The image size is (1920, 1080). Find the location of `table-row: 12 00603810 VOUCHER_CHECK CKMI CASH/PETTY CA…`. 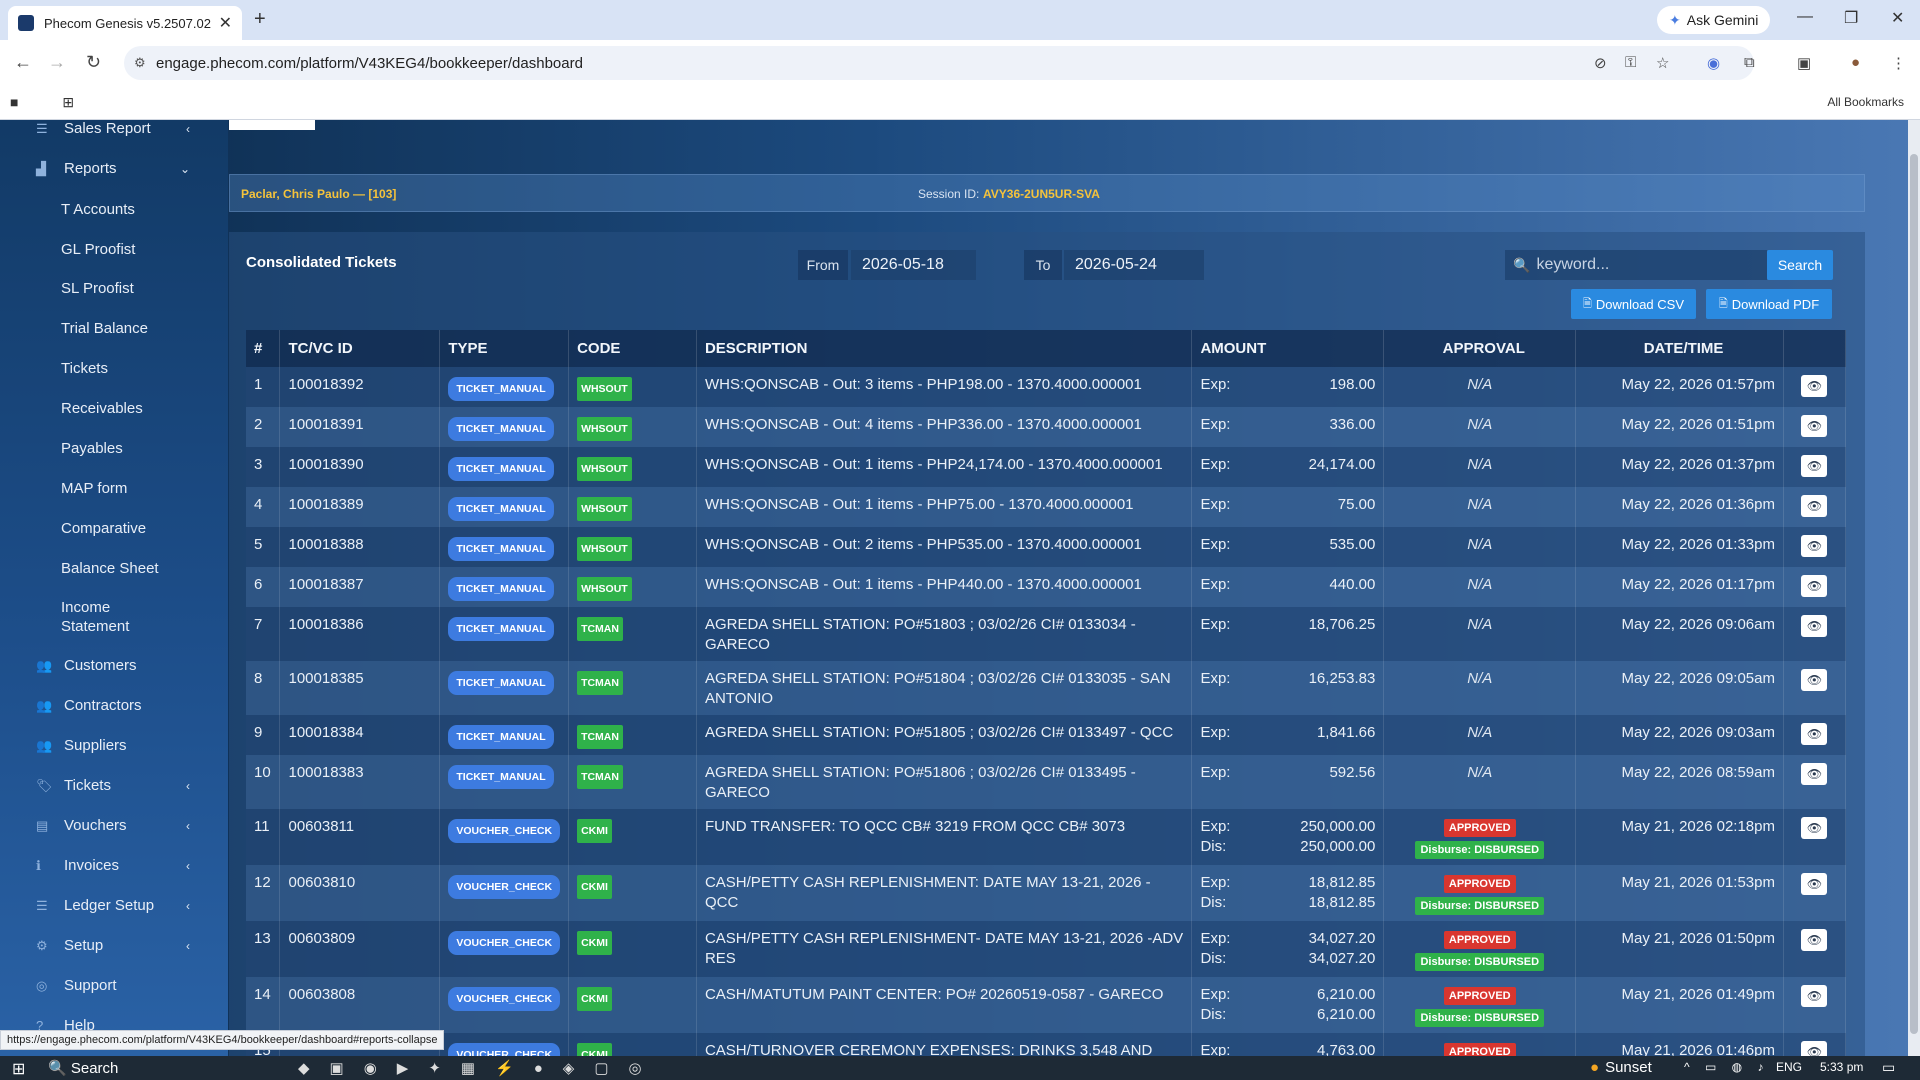

table-row: 12 00603810 VOUCHER_CHECK CKMI CASH/PETTY CA… is located at coordinates (1046, 893).